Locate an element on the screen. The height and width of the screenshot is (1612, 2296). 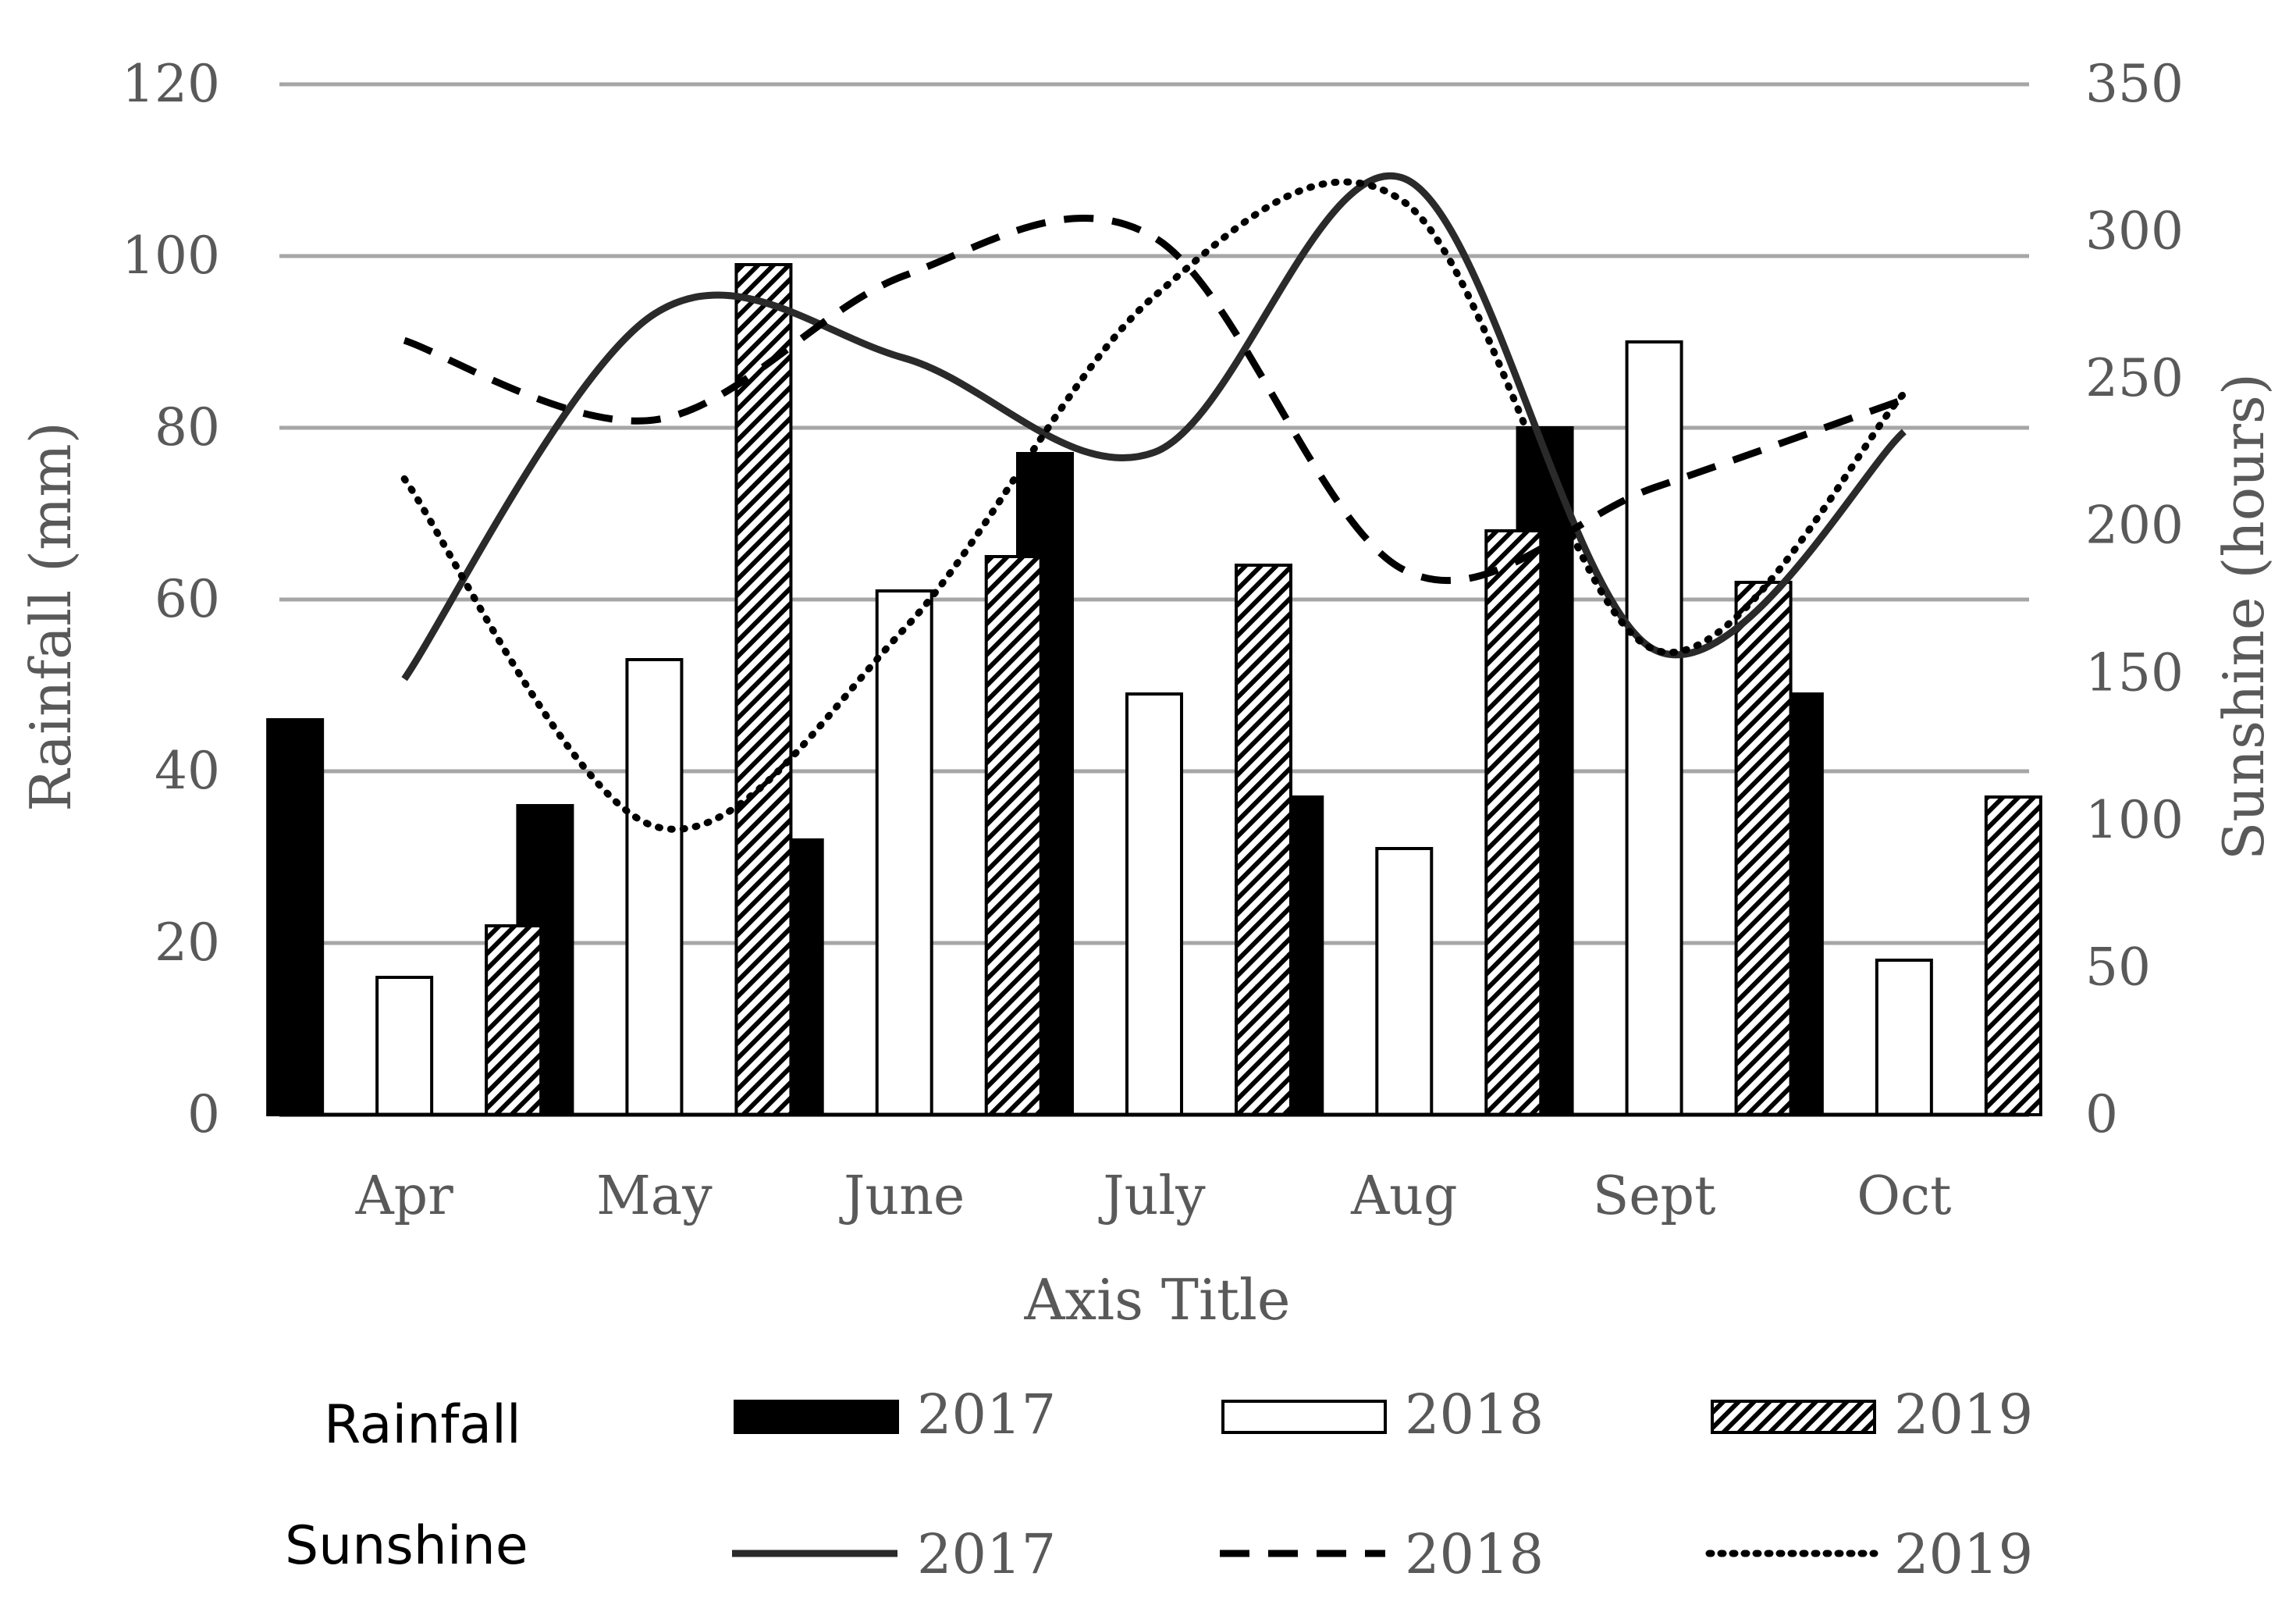
x-tick-label: May is located at coordinates (654, 1196).